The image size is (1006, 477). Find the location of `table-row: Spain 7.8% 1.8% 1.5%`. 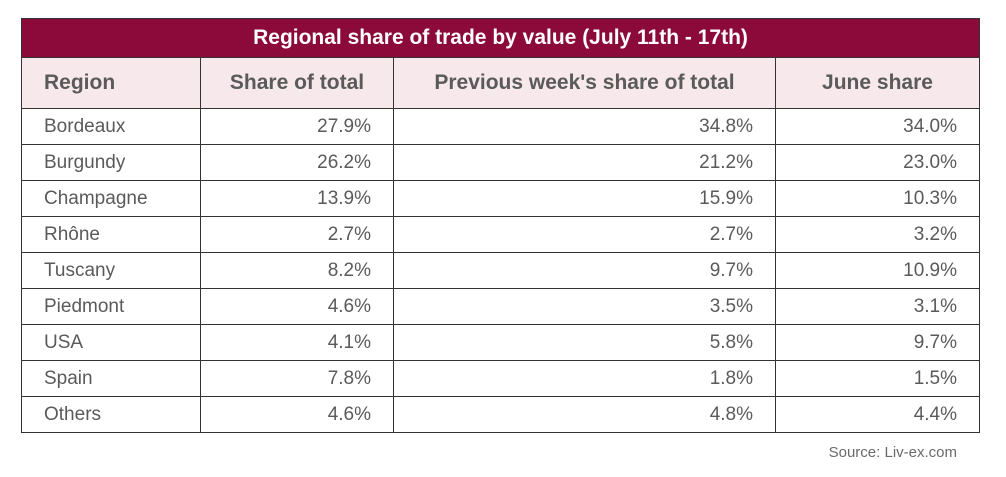

table-row: Spain 7.8% 1.8% 1.5% is located at coordinates (500, 378).